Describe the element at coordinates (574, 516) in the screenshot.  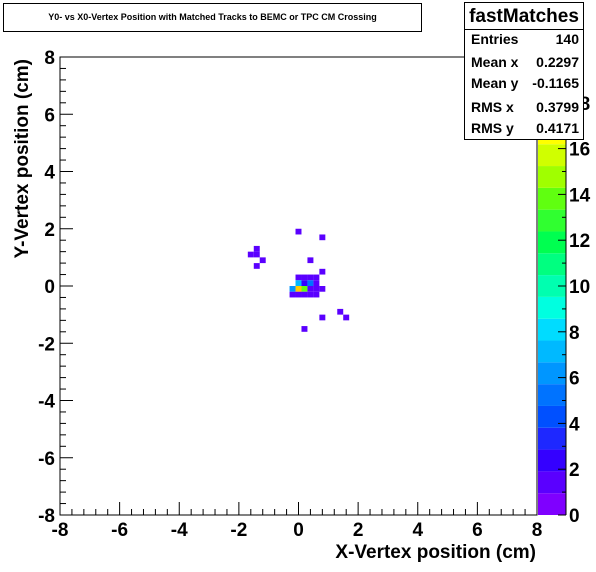
I see `palette-tick-label: 0` at that location.